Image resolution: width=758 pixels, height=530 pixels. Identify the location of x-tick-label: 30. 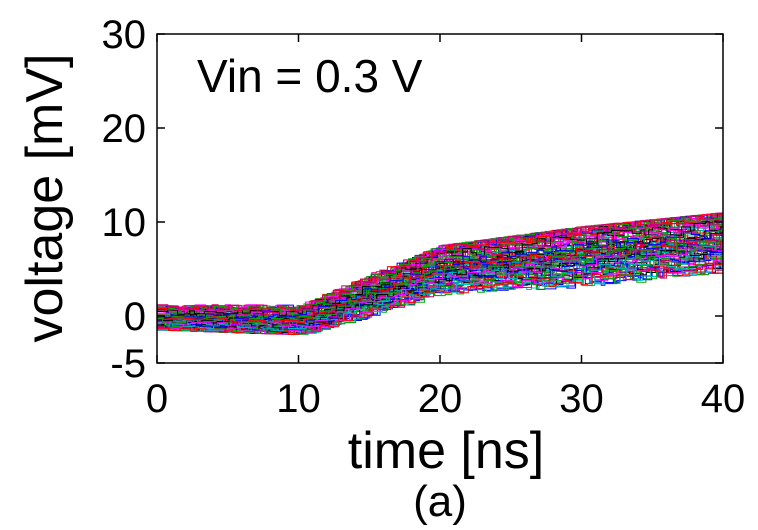
(581, 399).